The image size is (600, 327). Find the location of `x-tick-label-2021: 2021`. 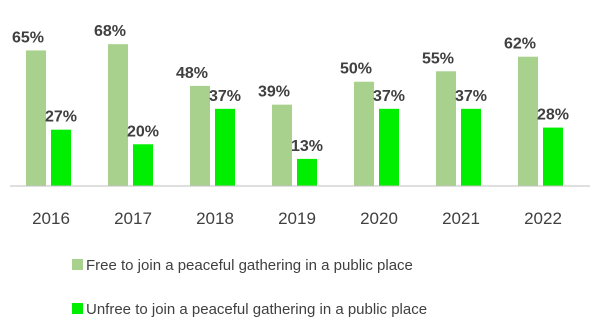

x-tick-label-2021: 2021 is located at coordinates (461, 218).